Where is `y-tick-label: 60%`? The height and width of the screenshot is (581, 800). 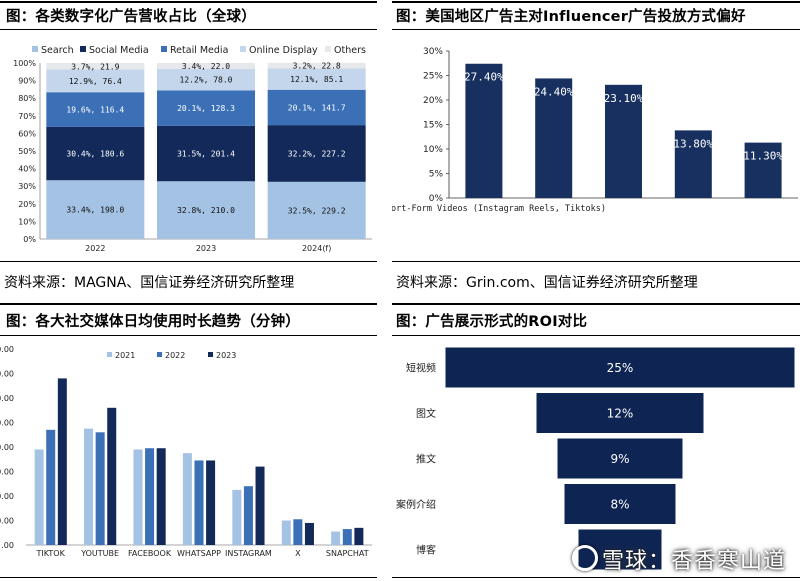
y-tick-label: 60% is located at coordinates (27, 133).